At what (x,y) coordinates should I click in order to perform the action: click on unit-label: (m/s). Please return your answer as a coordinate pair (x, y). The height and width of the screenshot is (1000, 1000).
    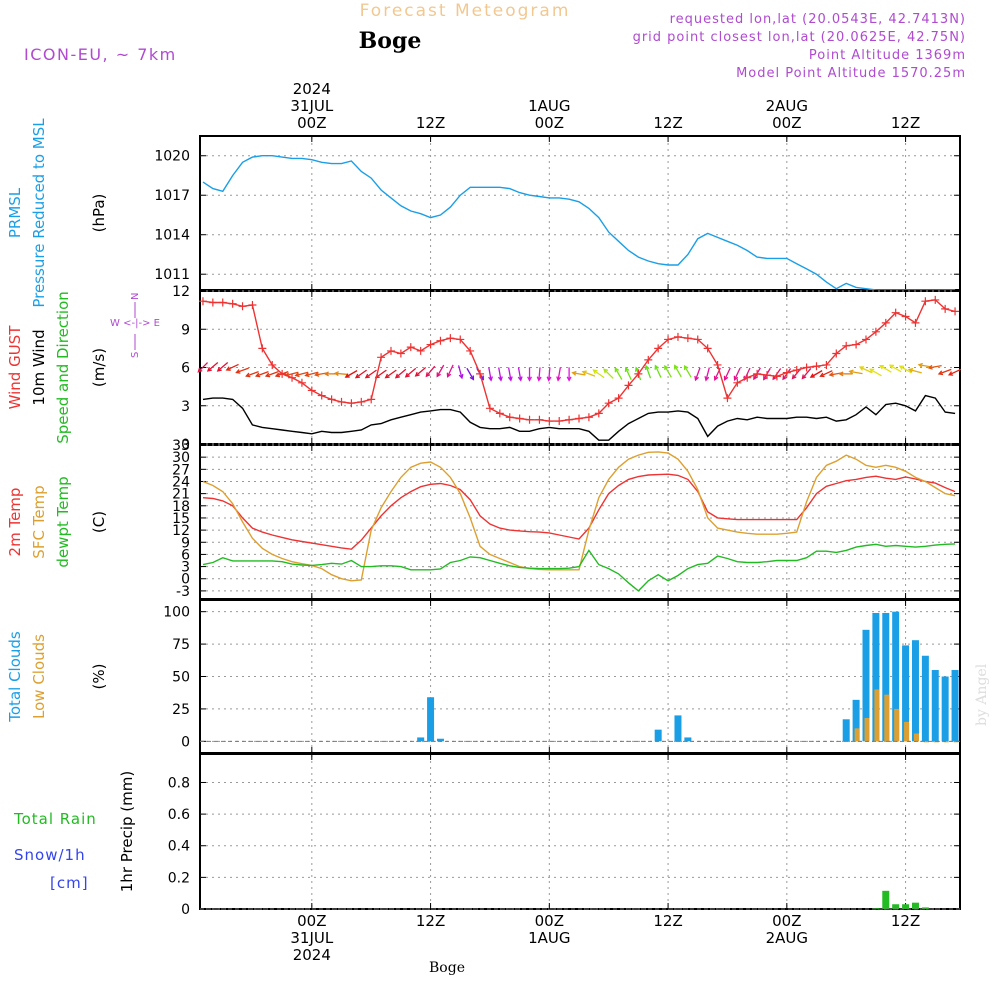
    Looking at the image, I should click on (99, 367).